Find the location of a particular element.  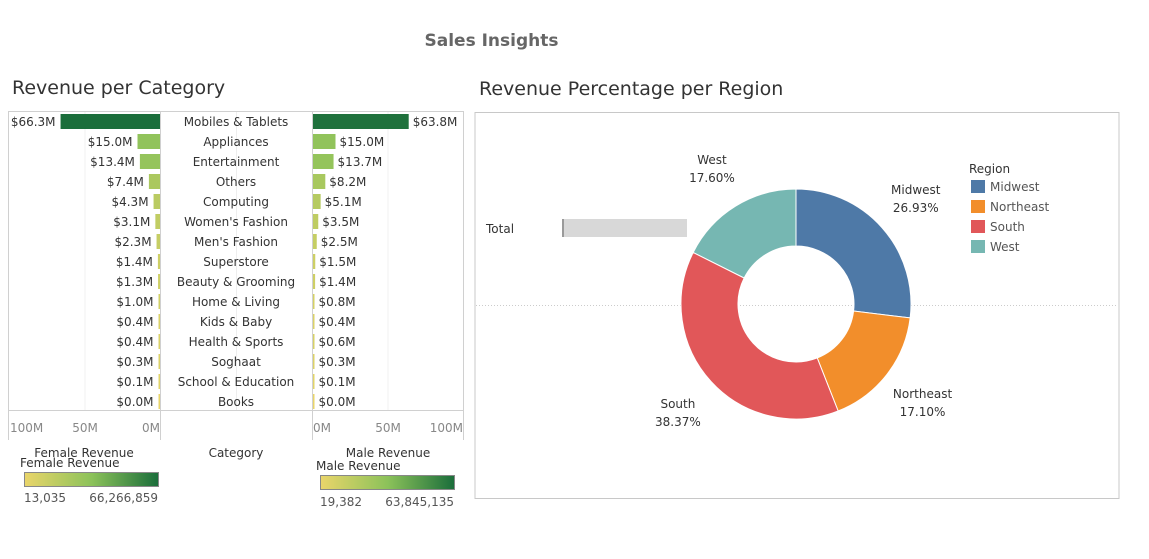

donut-slice-west is located at coordinates (744, 233).